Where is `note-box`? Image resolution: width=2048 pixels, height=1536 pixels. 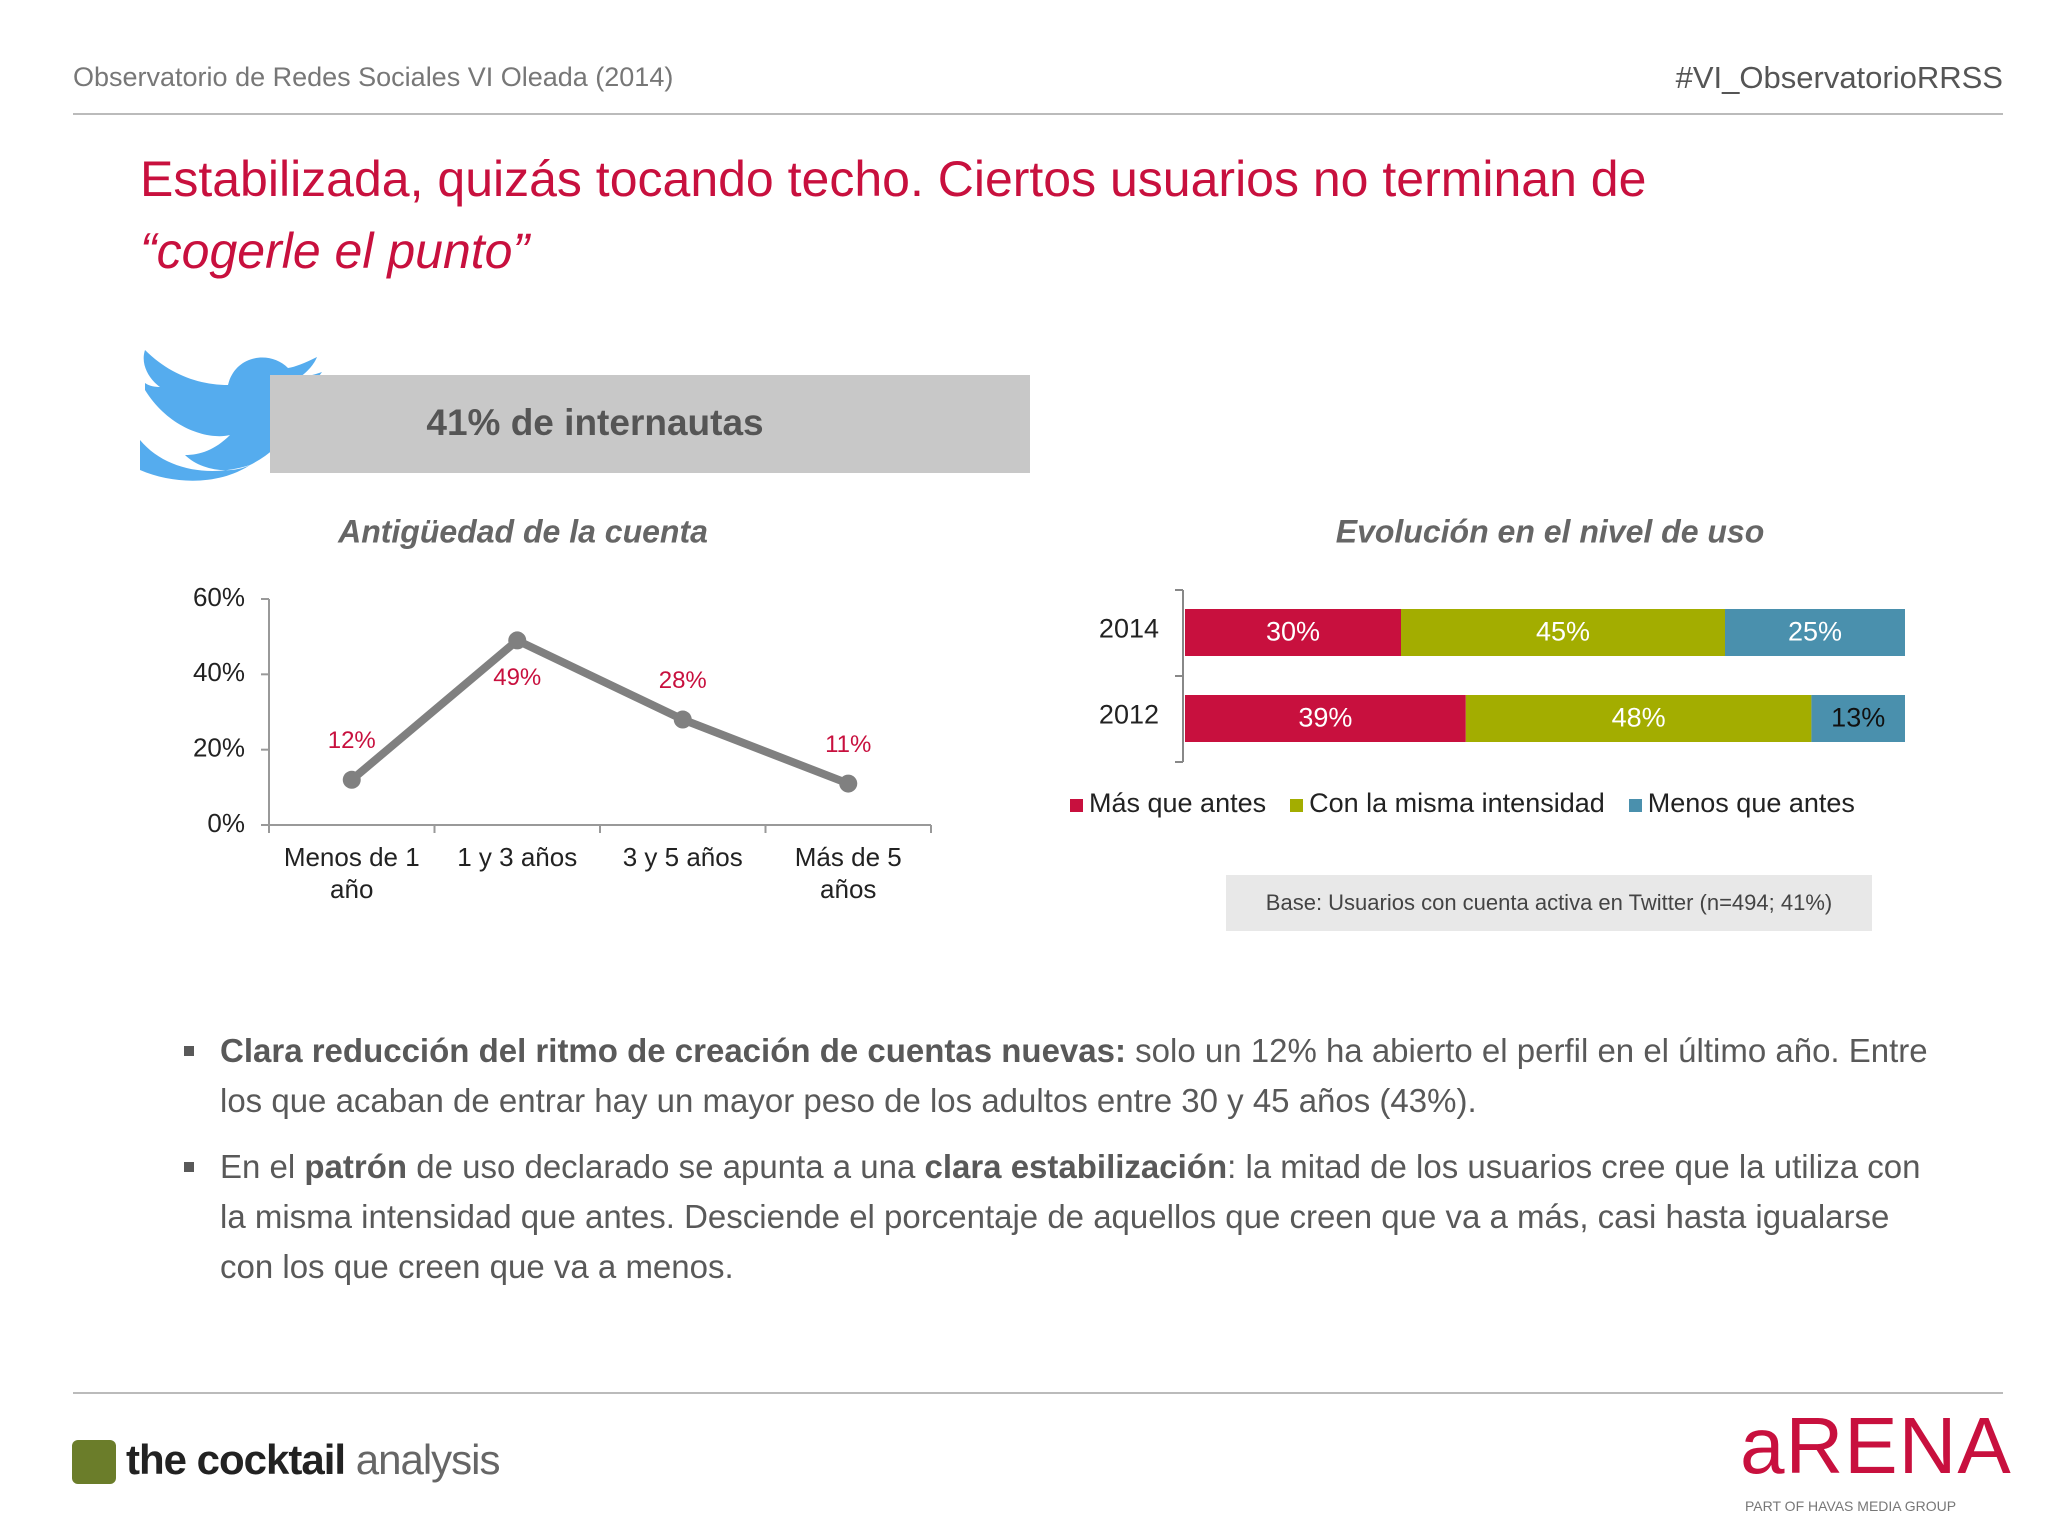
note-box is located at coordinates (1549, 903).